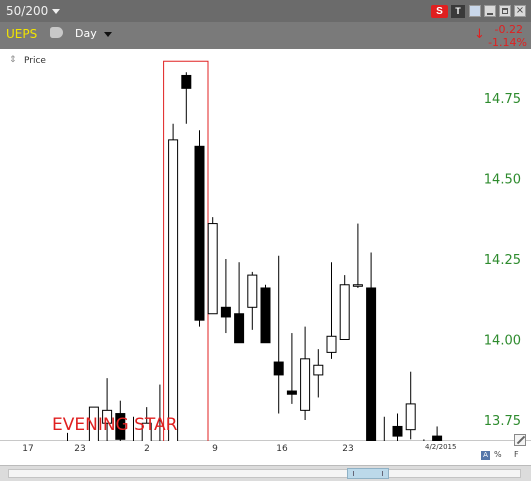 This screenshot has width=531, height=481. I want to click on pattern-annotation: EVENING STAR, so click(115, 425).